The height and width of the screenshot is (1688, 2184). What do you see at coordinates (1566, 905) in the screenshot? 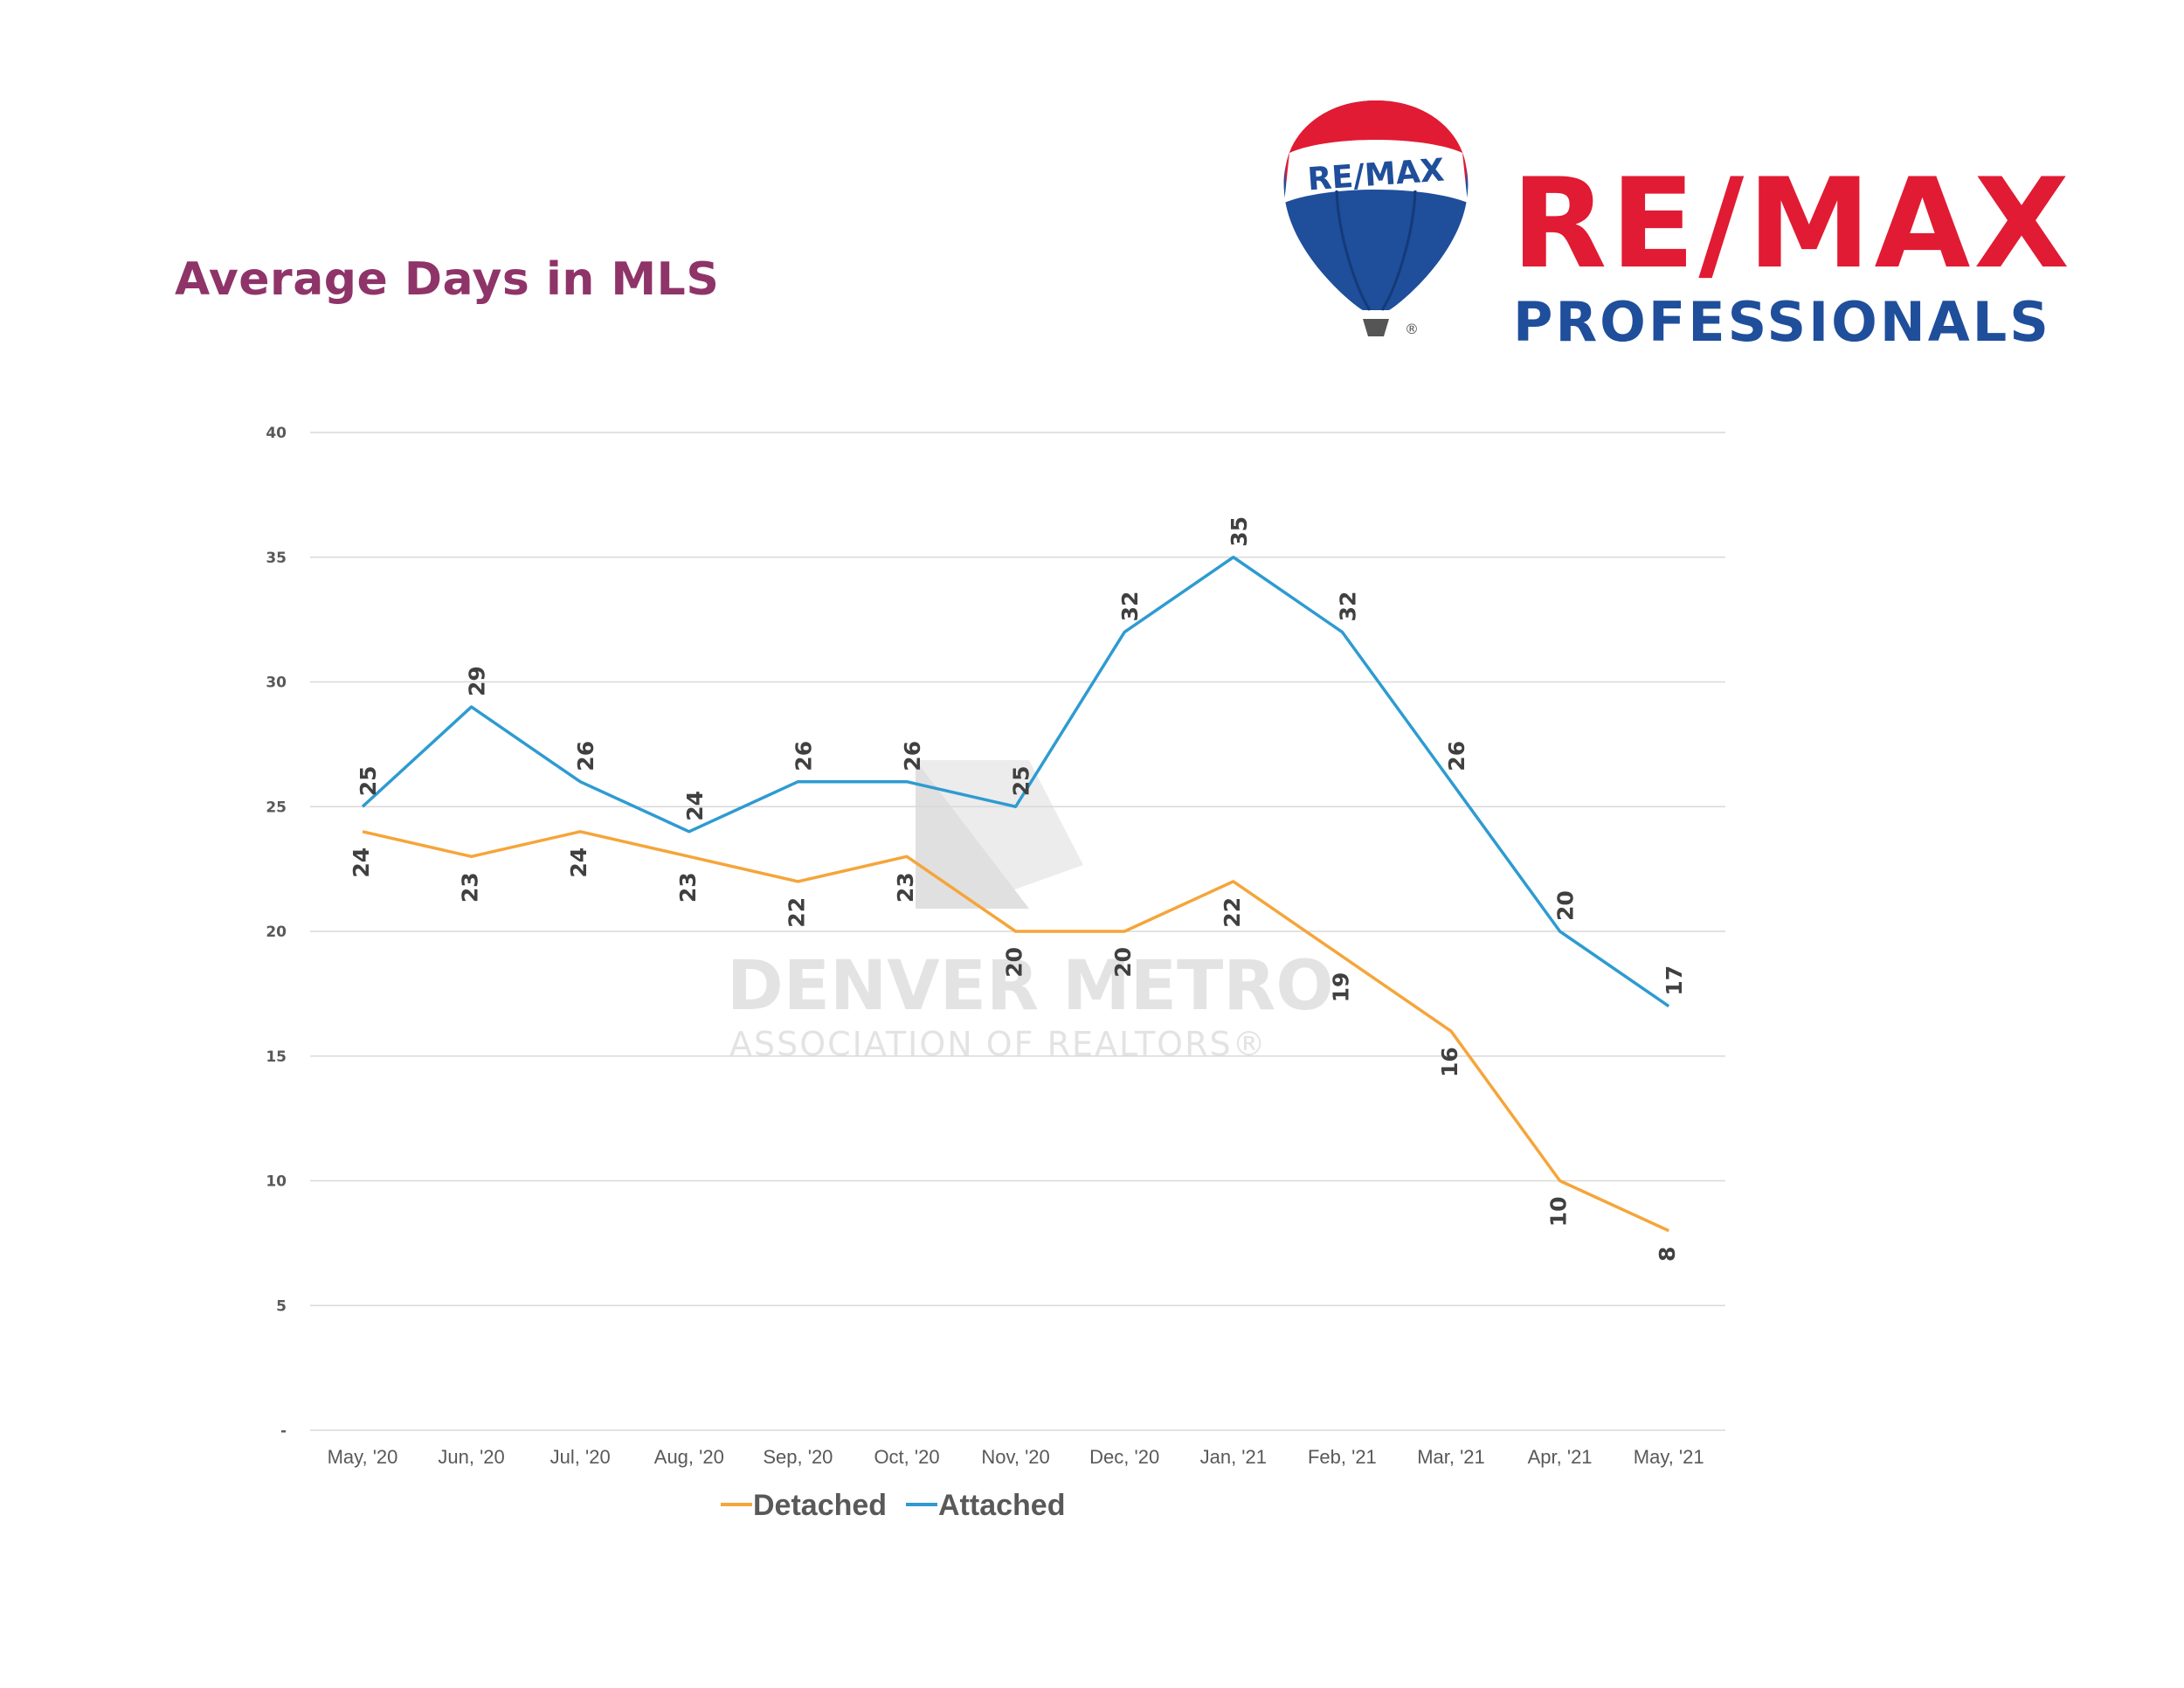
I see `data-label-attached: 20` at bounding box center [1566, 905].